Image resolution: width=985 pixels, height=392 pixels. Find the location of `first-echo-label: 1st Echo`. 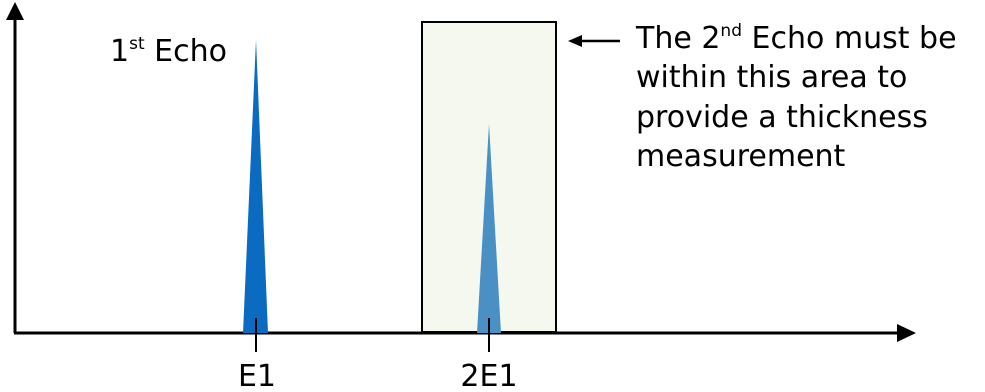

first-echo-label: 1st Echo is located at coordinates (168, 51).